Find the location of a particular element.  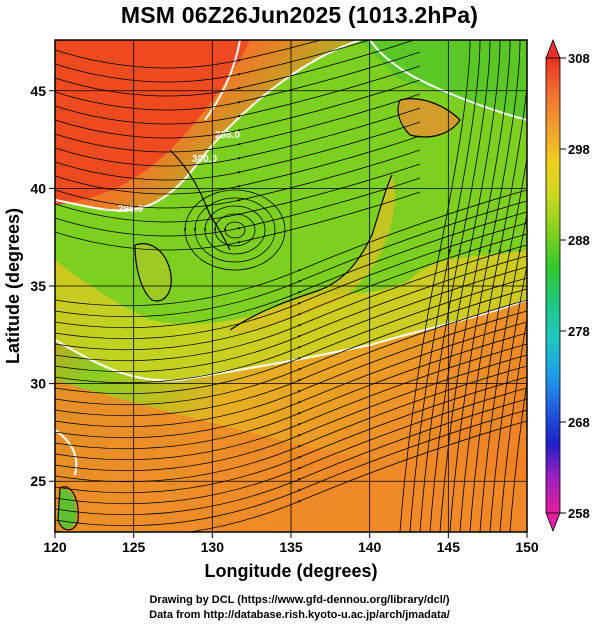

x-tick-label: 125 is located at coordinates (134, 547).